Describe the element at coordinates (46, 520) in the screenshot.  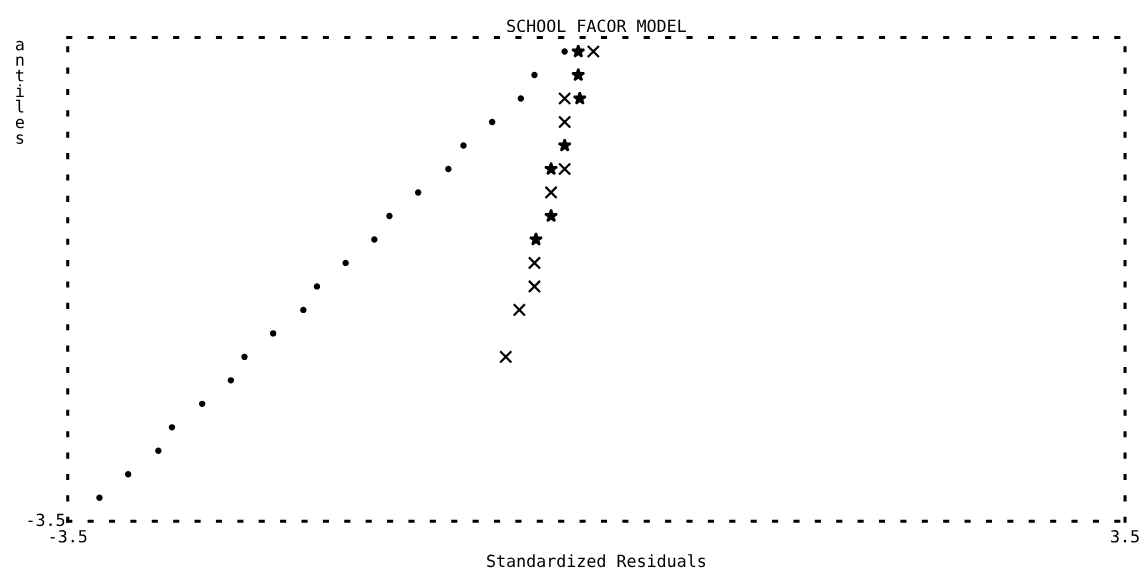
I see `text: -3.5` at that location.